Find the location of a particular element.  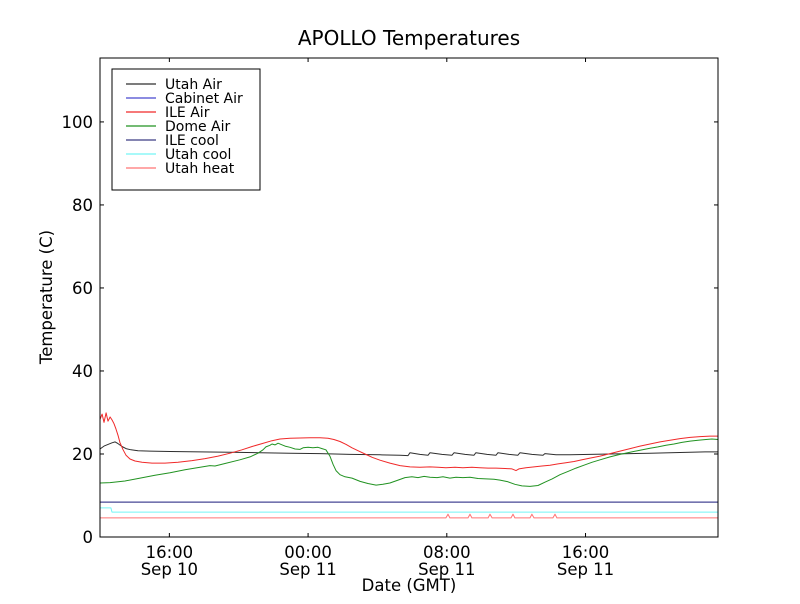

series-line-utah-heat is located at coordinates (409, 516).